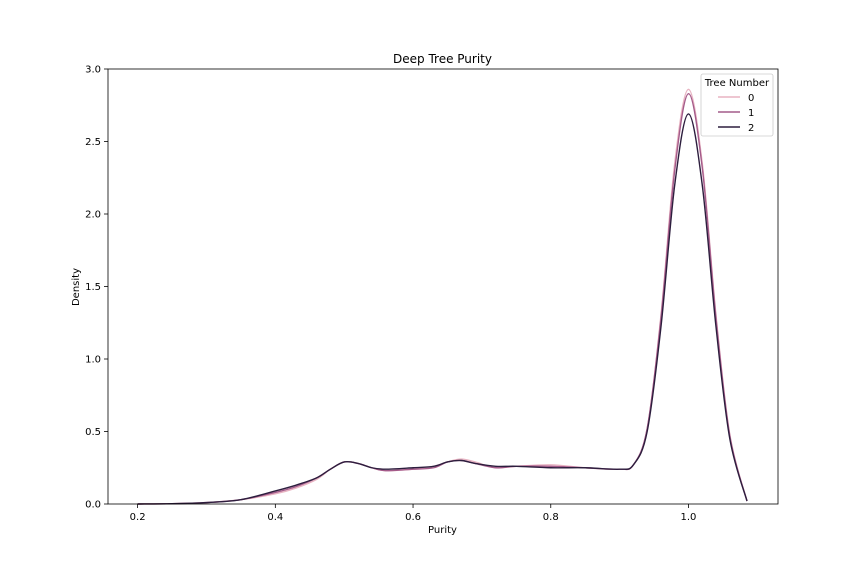  I want to click on y-tick-label: 0.5, so click(93, 432).